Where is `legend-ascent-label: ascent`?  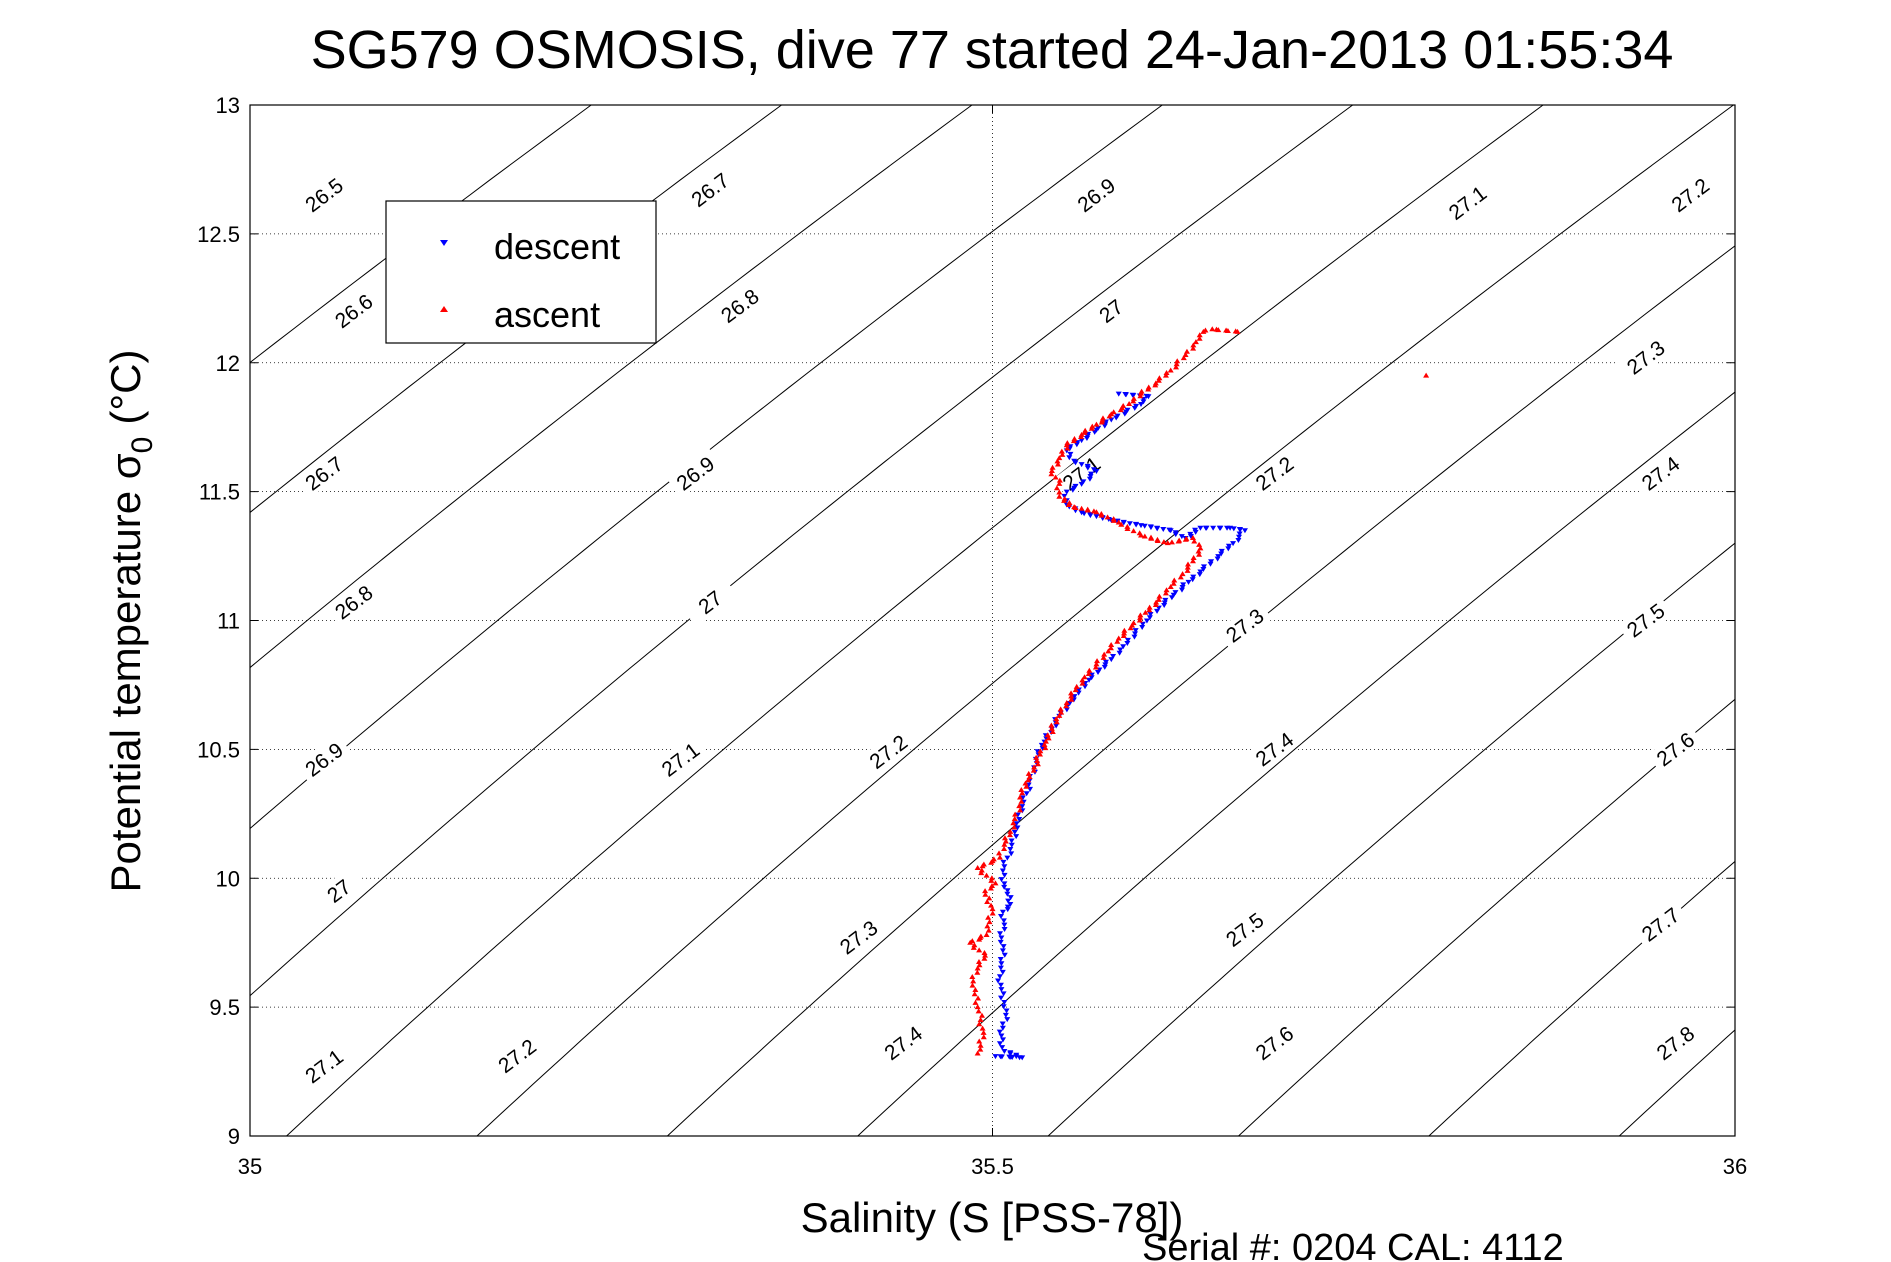
legend-ascent-label: ascent is located at coordinates (547, 314).